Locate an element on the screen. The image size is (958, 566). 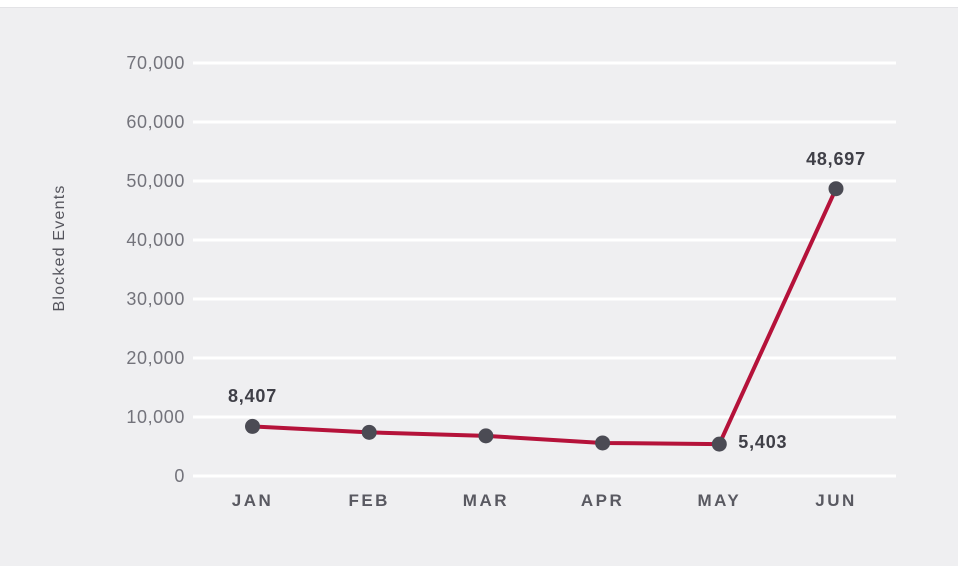
top-border is located at coordinates (479, 4).